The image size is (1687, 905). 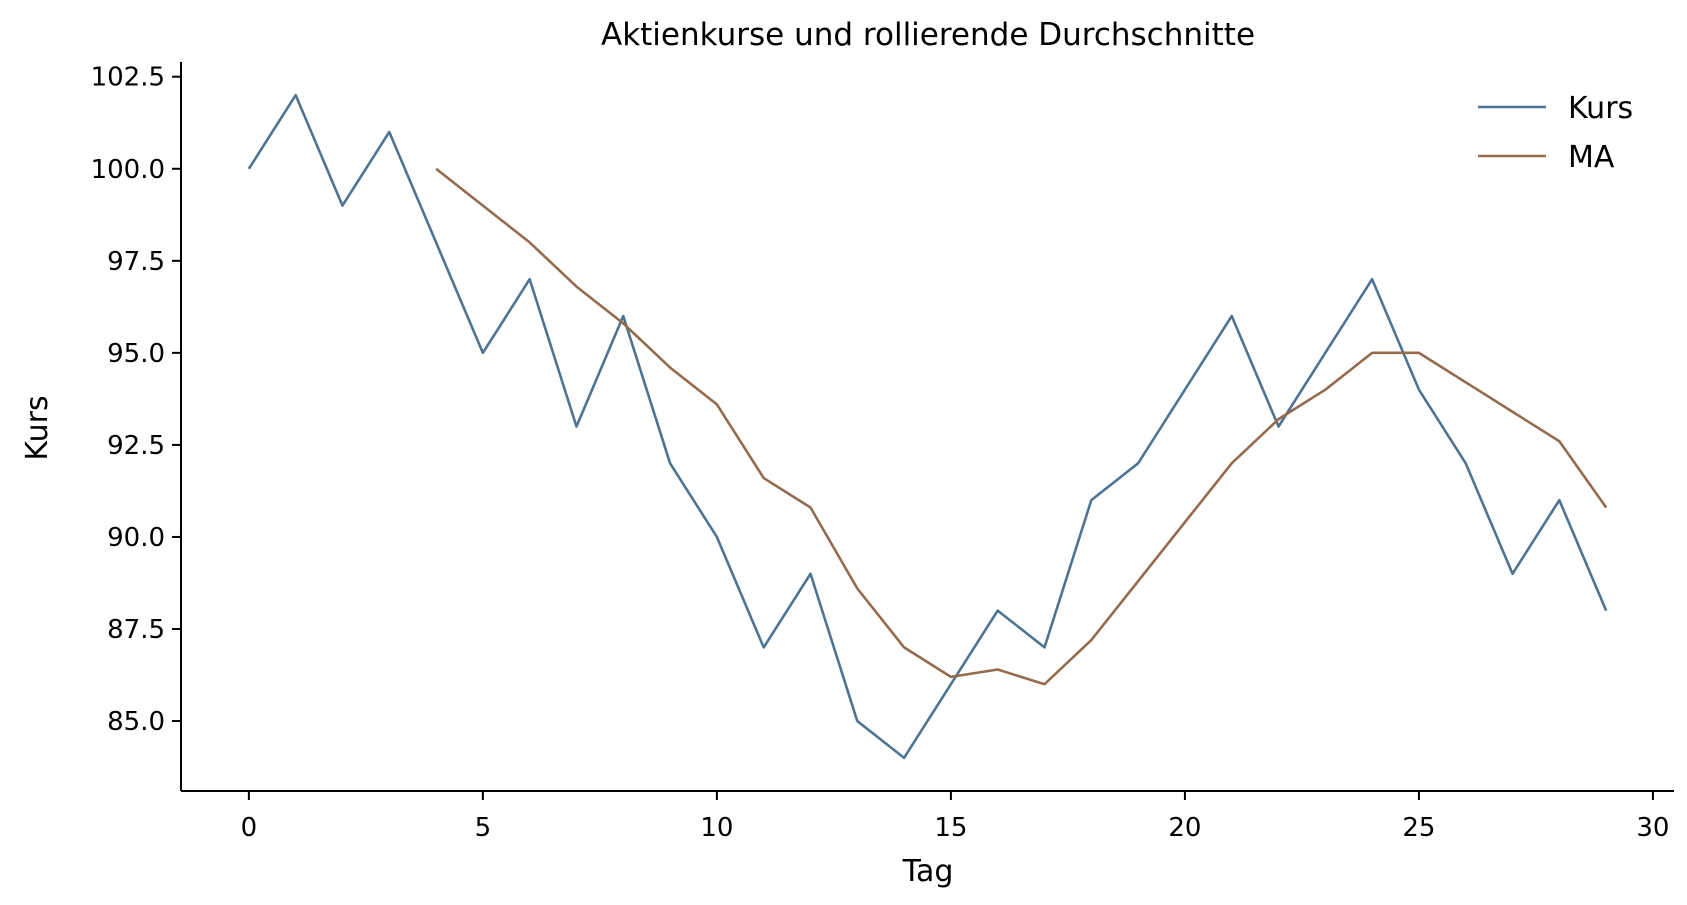 What do you see at coordinates (136, 354) in the screenshot?
I see `y-tick-label: 95.0` at bounding box center [136, 354].